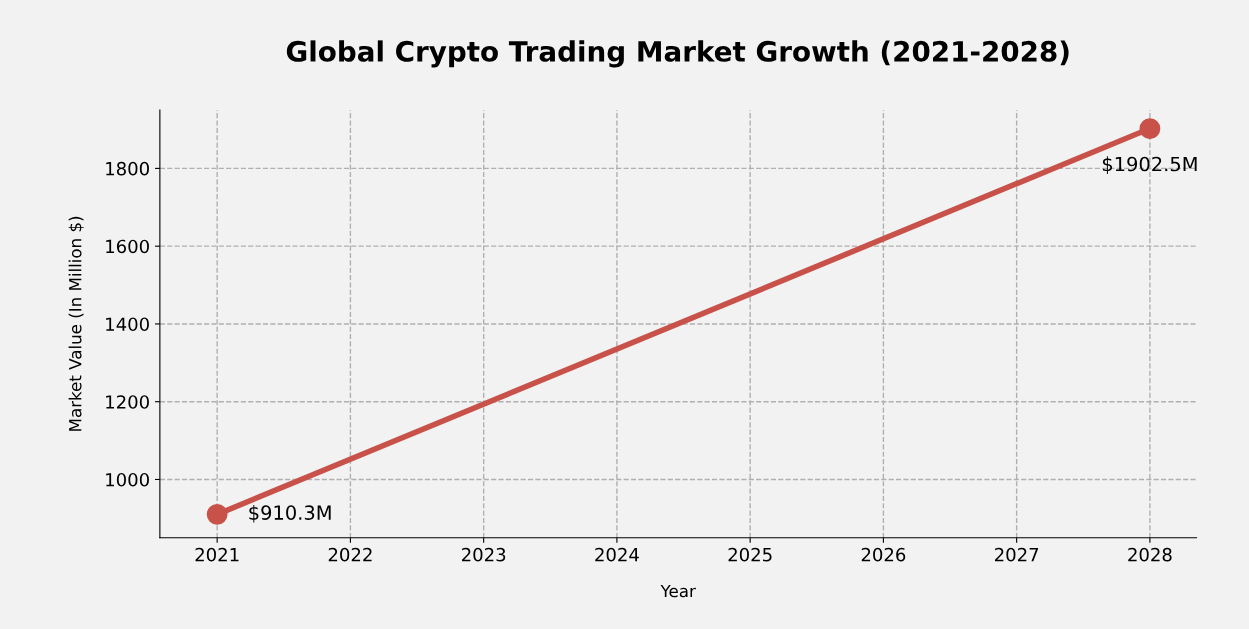 The width and height of the screenshot is (1249, 629). I want to click on x-tick-label: 2026, so click(883, 554).